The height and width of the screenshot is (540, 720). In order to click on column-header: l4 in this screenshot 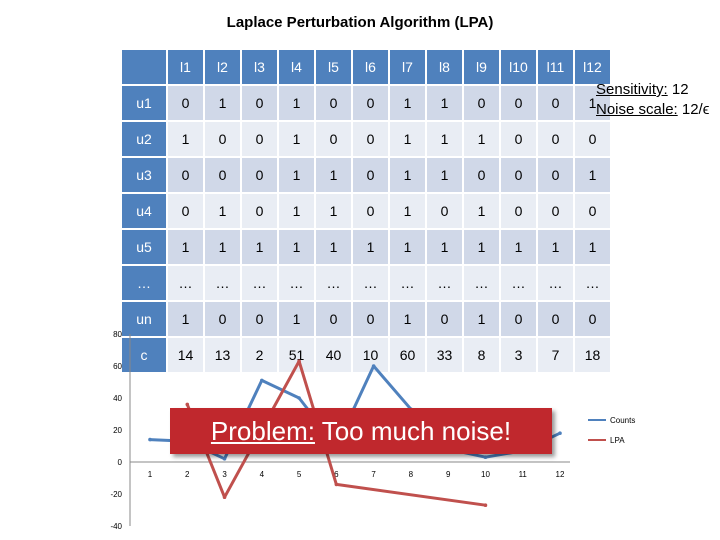, I will do `click(296, 67)`.